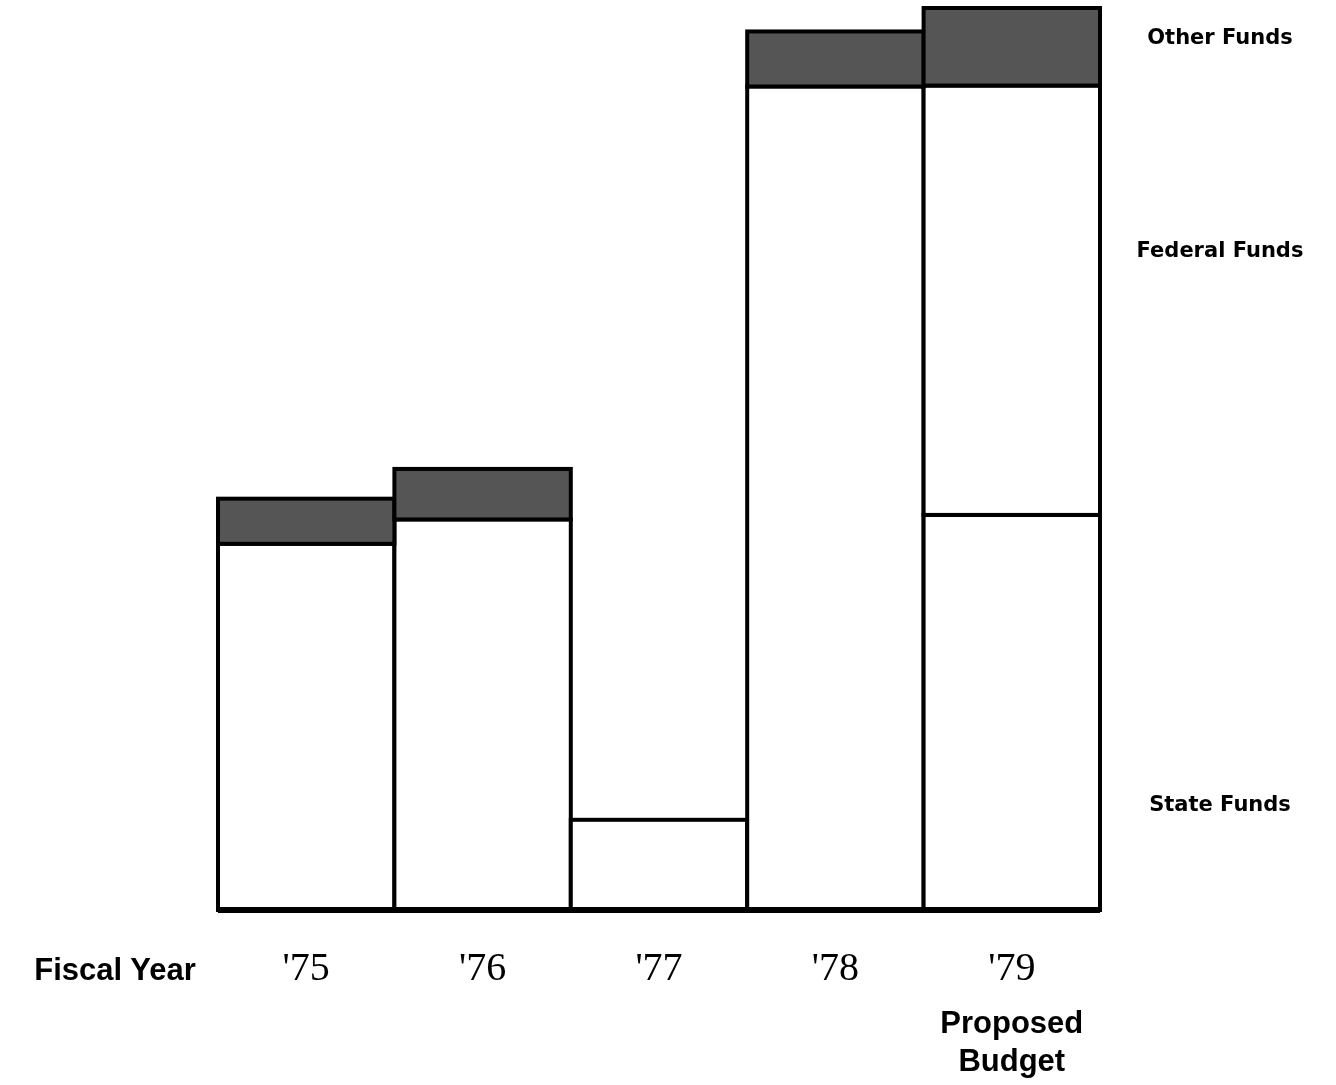 This screenshot has height=1085, width=1336. I want to click on x-axis-title: Fiscal Year, so click(115, 969).